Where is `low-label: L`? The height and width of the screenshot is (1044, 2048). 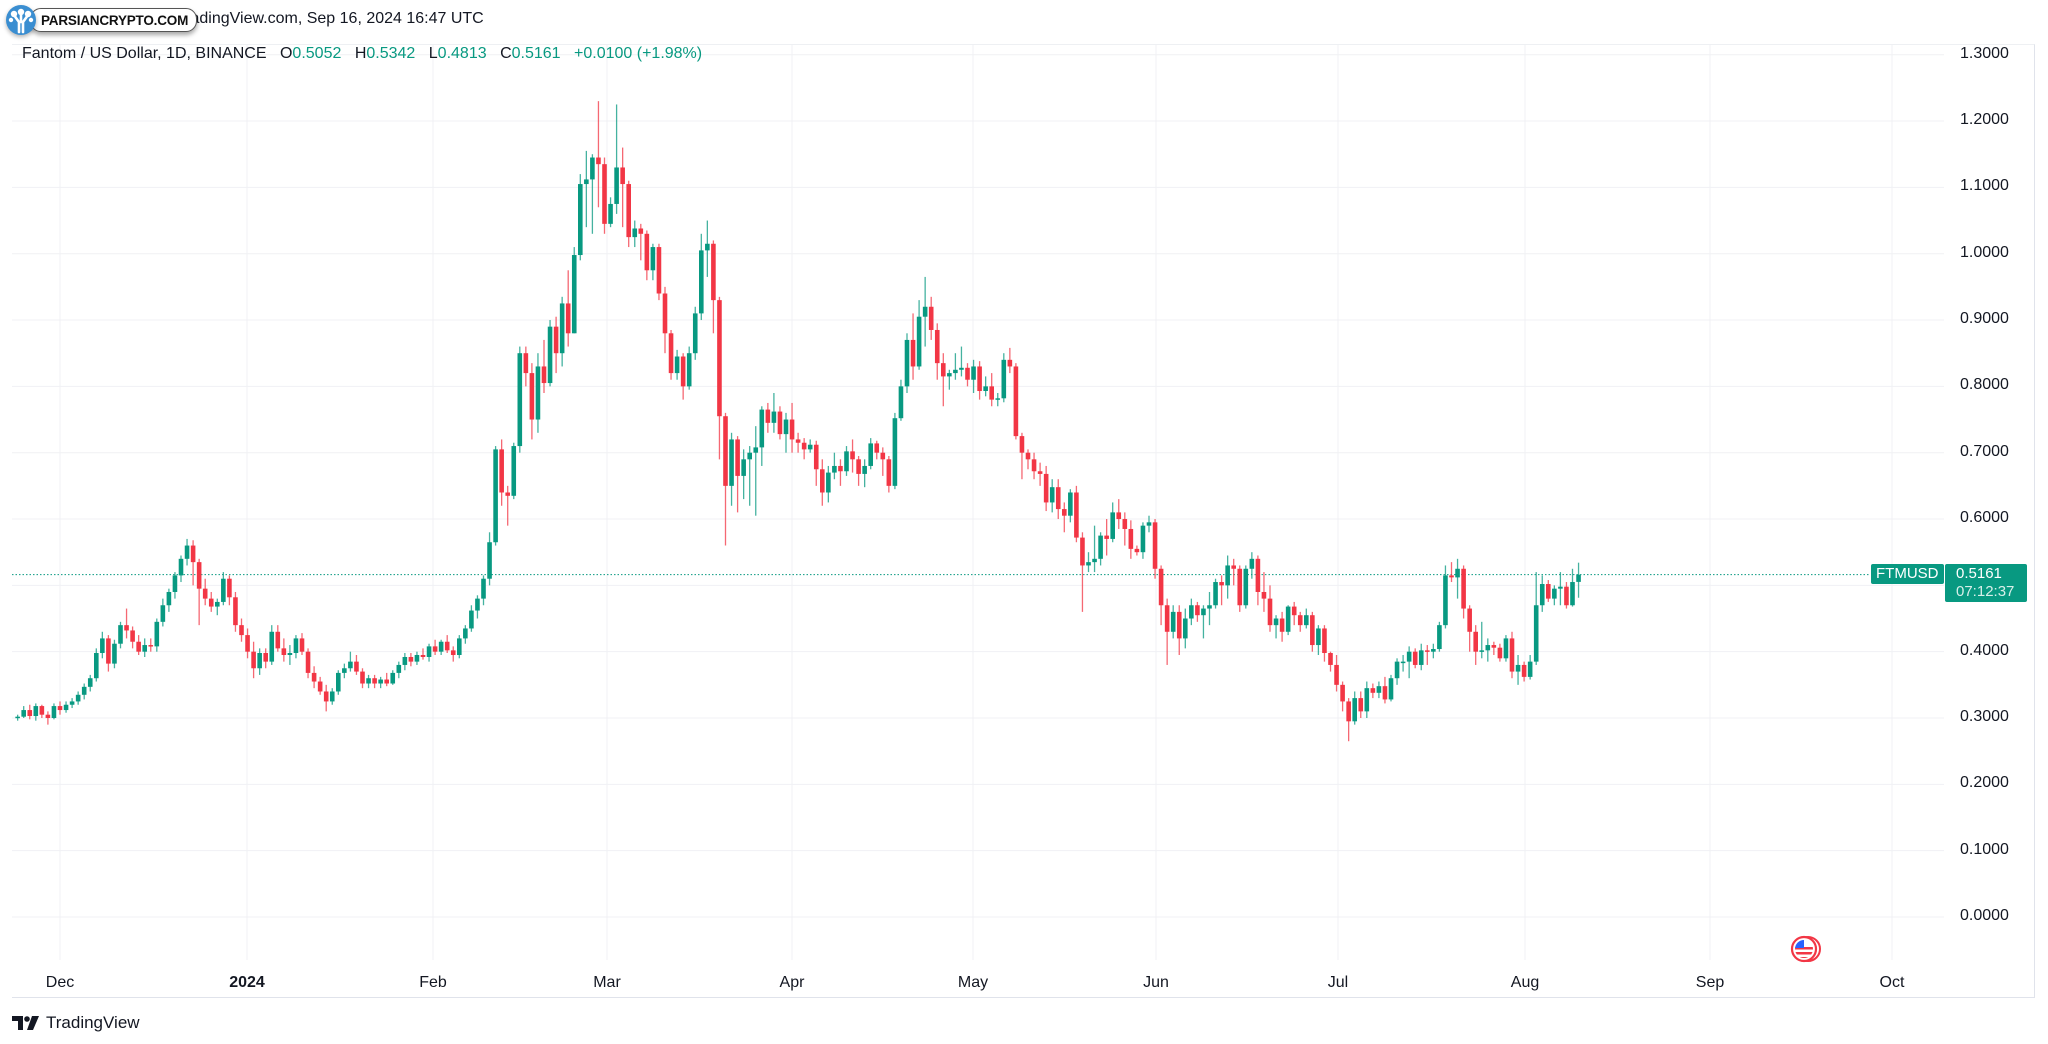
low-label: L is located at coordinates (433, 53).